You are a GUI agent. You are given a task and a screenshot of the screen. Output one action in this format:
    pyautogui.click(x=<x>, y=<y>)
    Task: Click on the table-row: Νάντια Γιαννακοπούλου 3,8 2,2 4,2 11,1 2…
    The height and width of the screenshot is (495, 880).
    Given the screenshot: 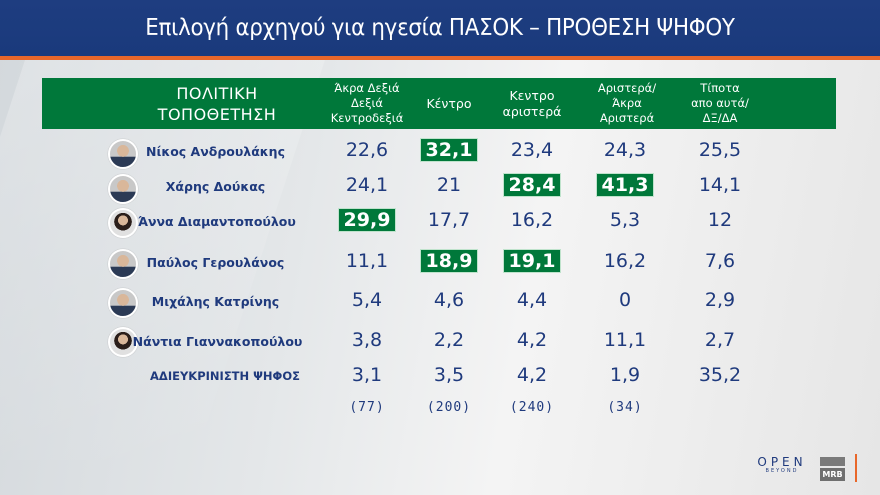 What is the action you would take?
    pyautogui.click(x=440, y=342)
    